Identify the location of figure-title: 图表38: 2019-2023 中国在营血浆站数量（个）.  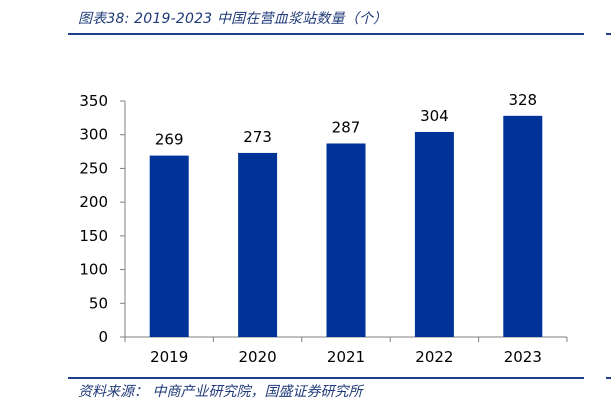
(233, 19).